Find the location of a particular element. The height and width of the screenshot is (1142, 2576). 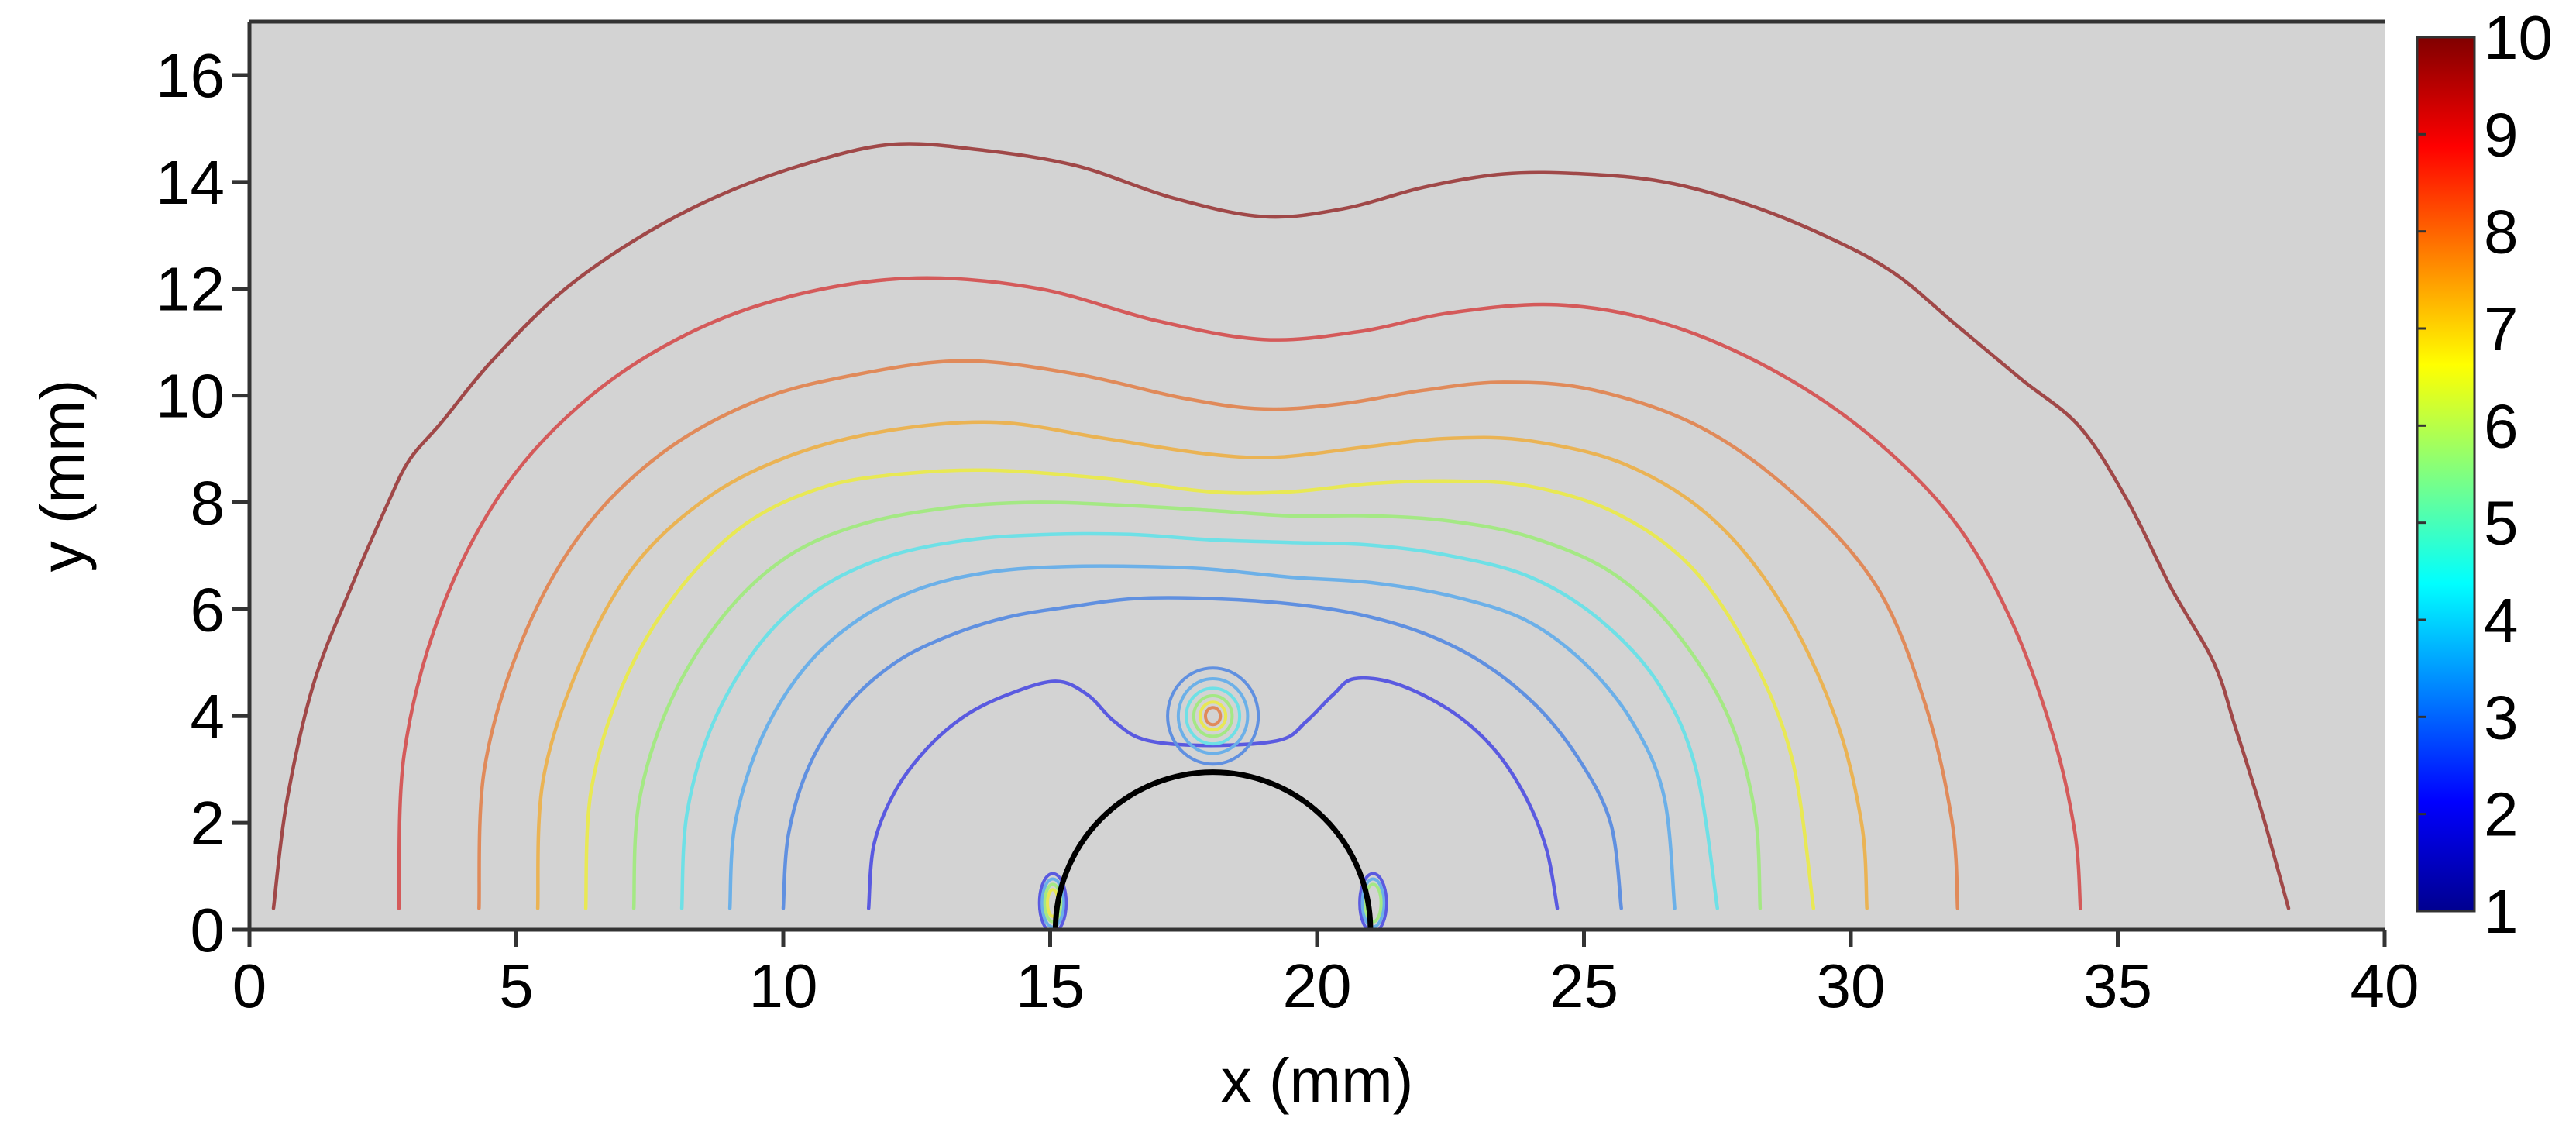

contour-blobs is located at coordinates (1212, 798).